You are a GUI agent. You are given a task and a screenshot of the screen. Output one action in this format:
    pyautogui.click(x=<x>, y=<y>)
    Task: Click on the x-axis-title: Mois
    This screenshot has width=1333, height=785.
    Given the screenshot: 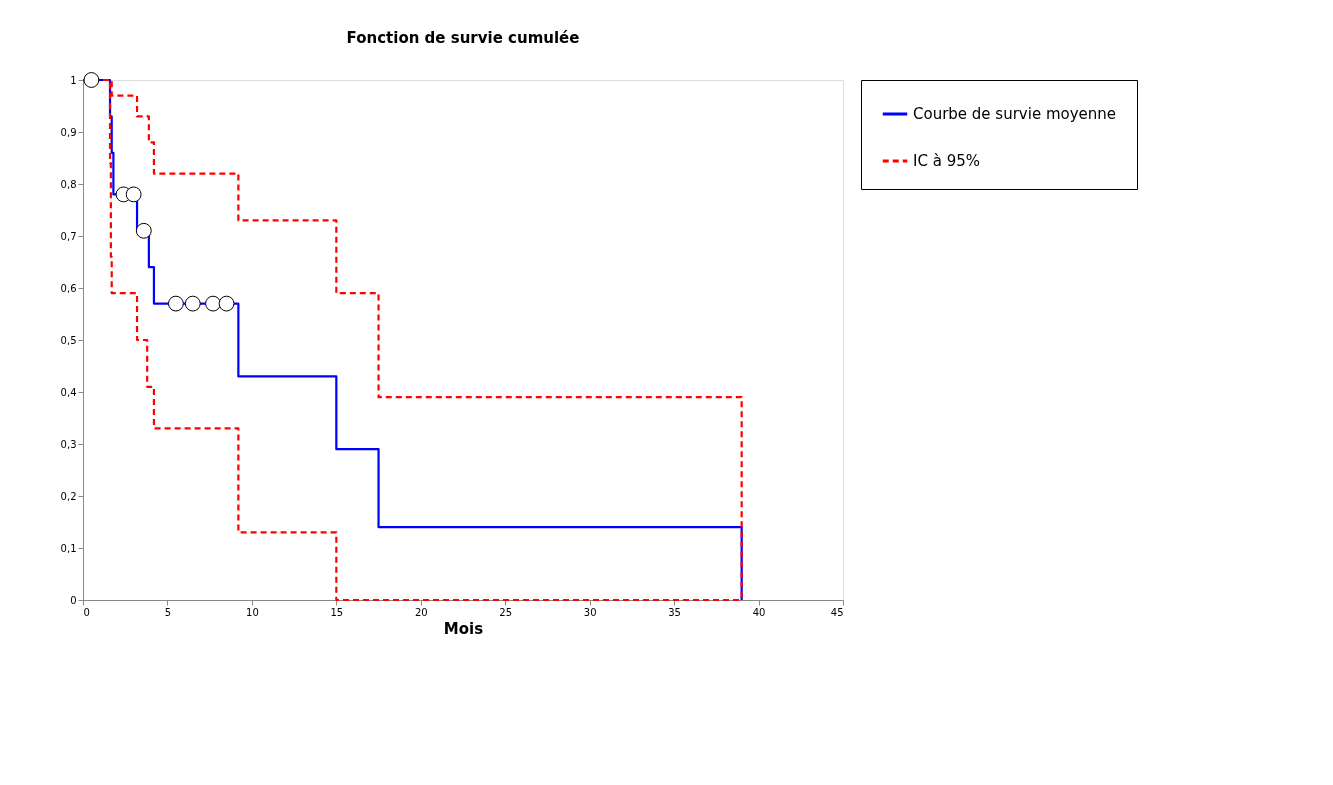 What is the action you would take?
    pyautogui.click(x=463, y=628)
    